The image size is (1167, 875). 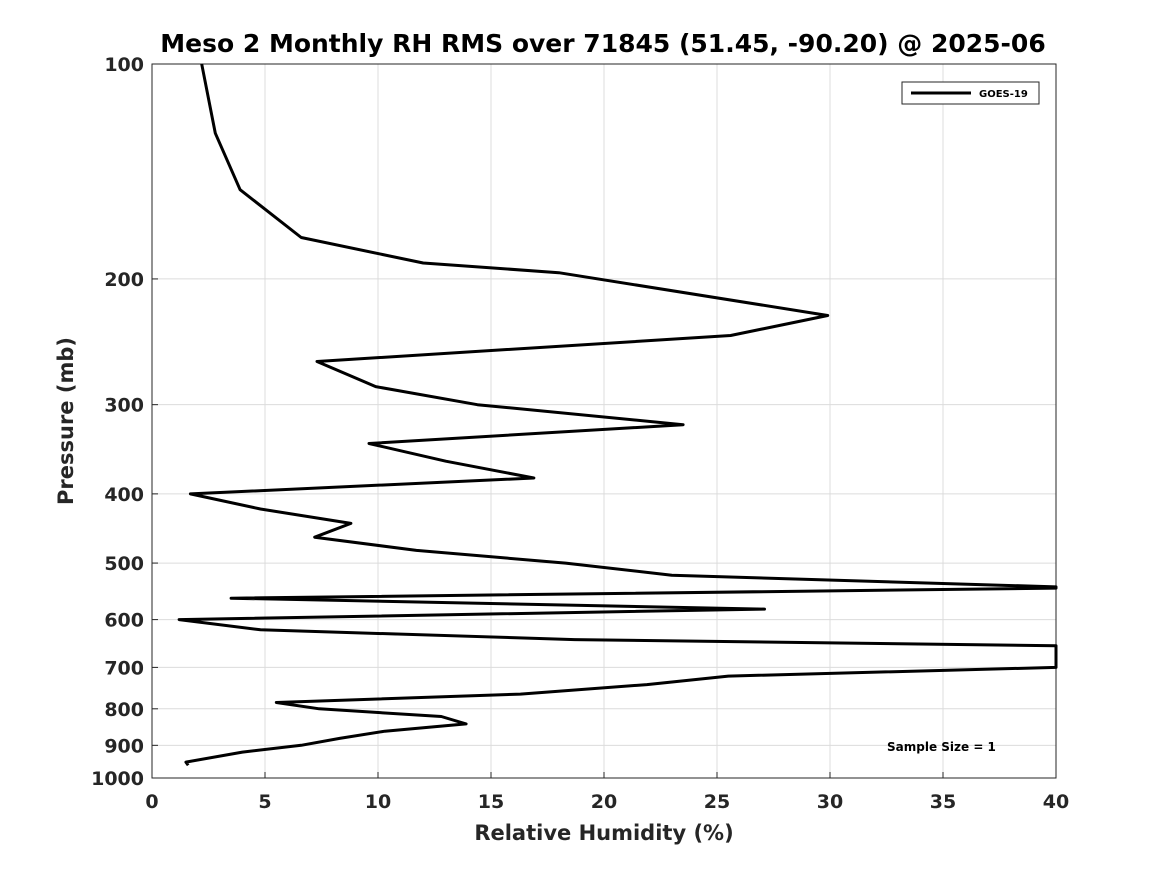 What do you see at coordinates (66, 421) in the screenshot?
I see `y-axis-label: Pressure (mb)` at bounding box center [66, 421].